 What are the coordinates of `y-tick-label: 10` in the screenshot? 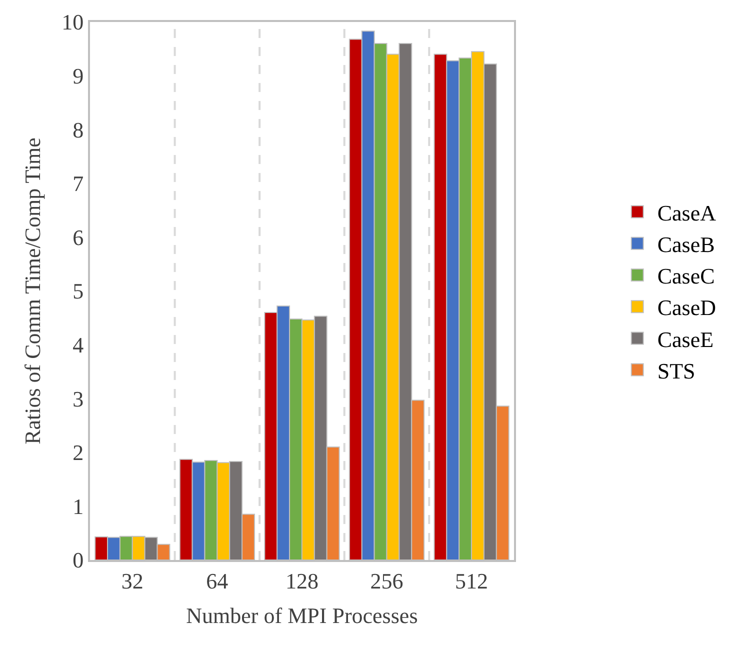 It's located at (73, 22).